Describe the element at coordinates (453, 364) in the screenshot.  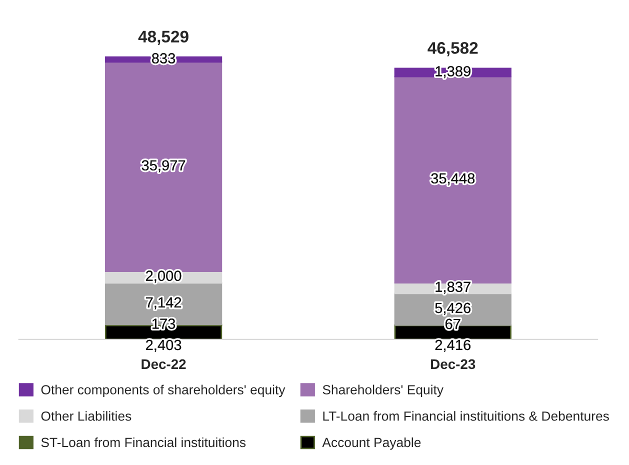
I see `x-tick-label: Dec-23` at that location.